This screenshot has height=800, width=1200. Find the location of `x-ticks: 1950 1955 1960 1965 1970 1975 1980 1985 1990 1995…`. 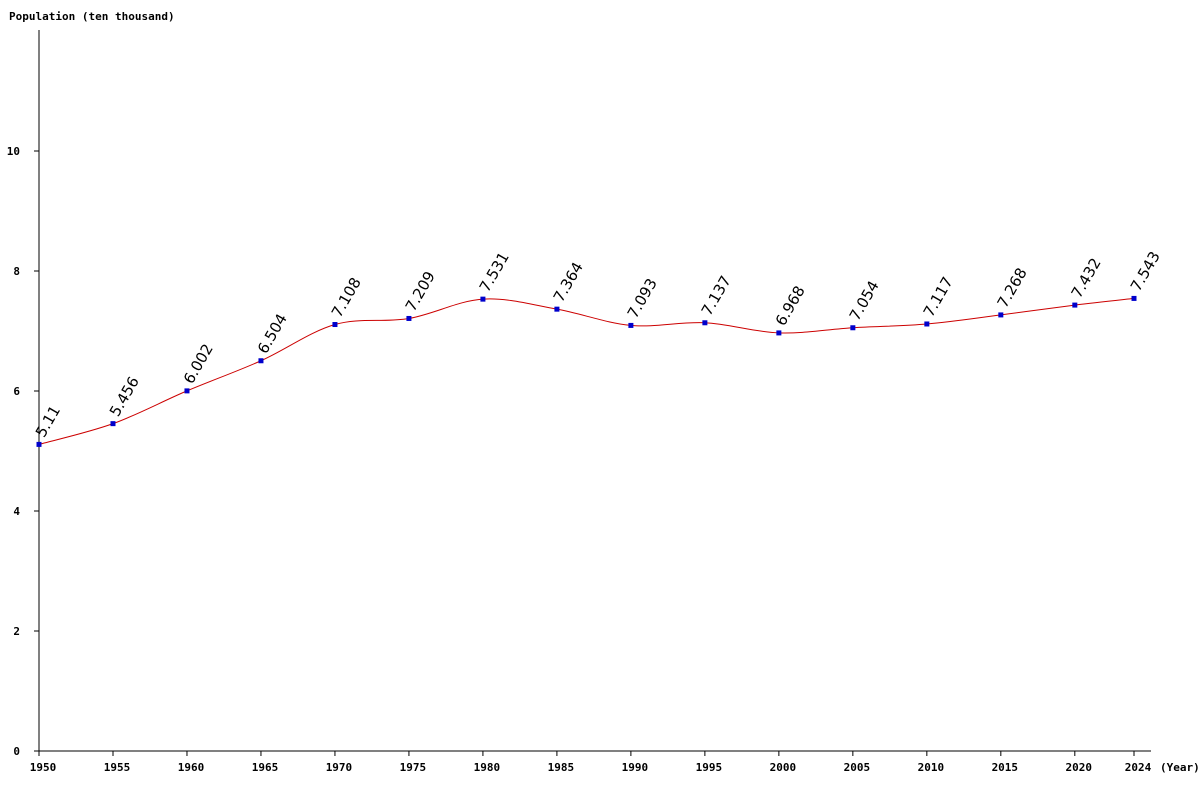

x-ticks: 1950 1955 1960 1965 1970 1975 1980 1985 1990 1995… is located at coordinates (591, 762).